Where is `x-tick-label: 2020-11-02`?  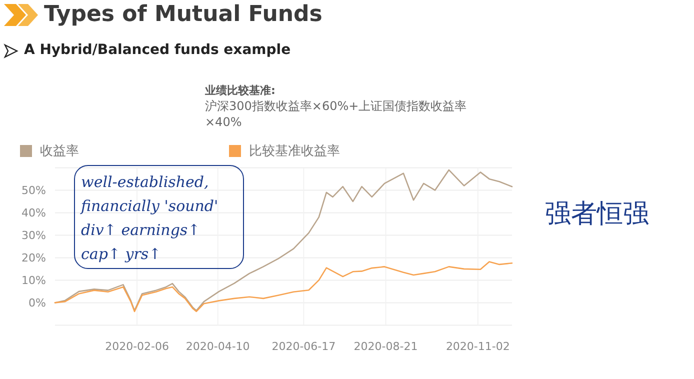
x-tick-label: 2020-11-02 is located at coordinates (478, 346).